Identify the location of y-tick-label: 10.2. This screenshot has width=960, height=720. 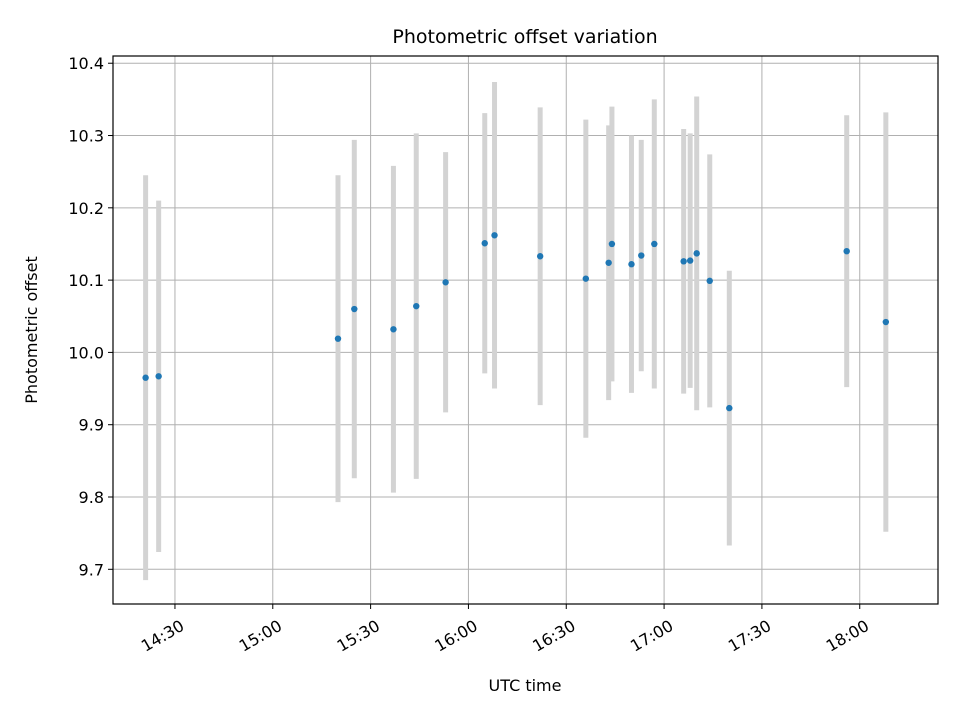
(86, 208).